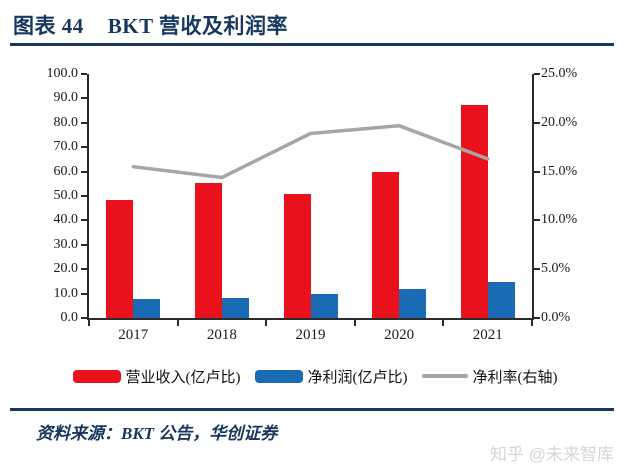  Describe the element at coordinates (66, 220) in the screenshot. I see `left-axis-tick-label: 40.0` at that location.